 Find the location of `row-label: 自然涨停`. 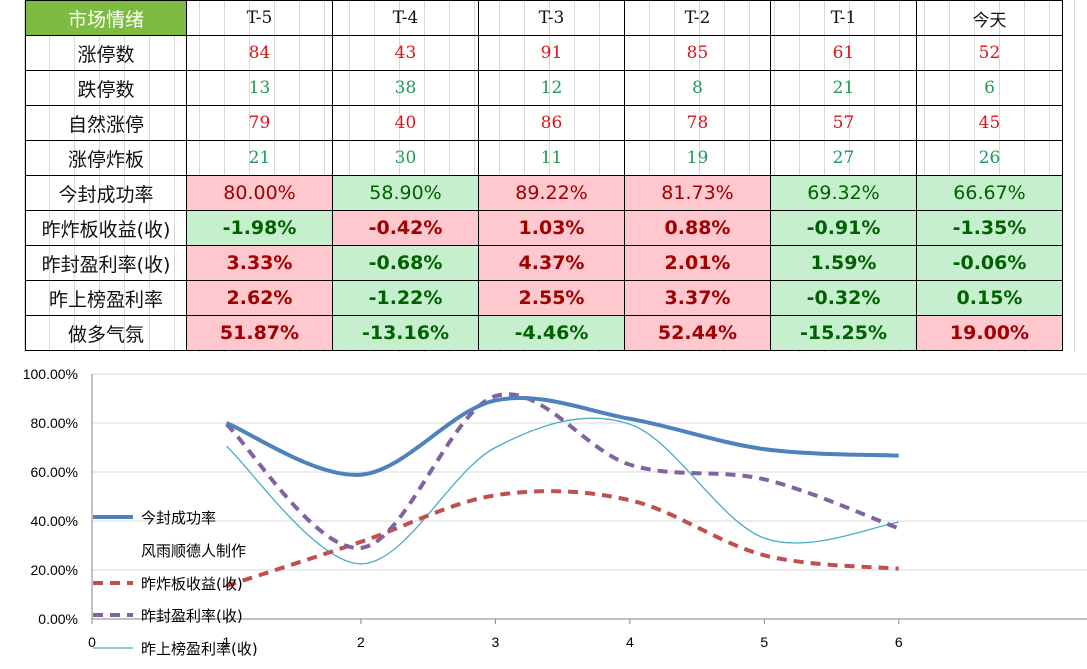

row-label: 自然涨停 is located at coordinates (106, 123).